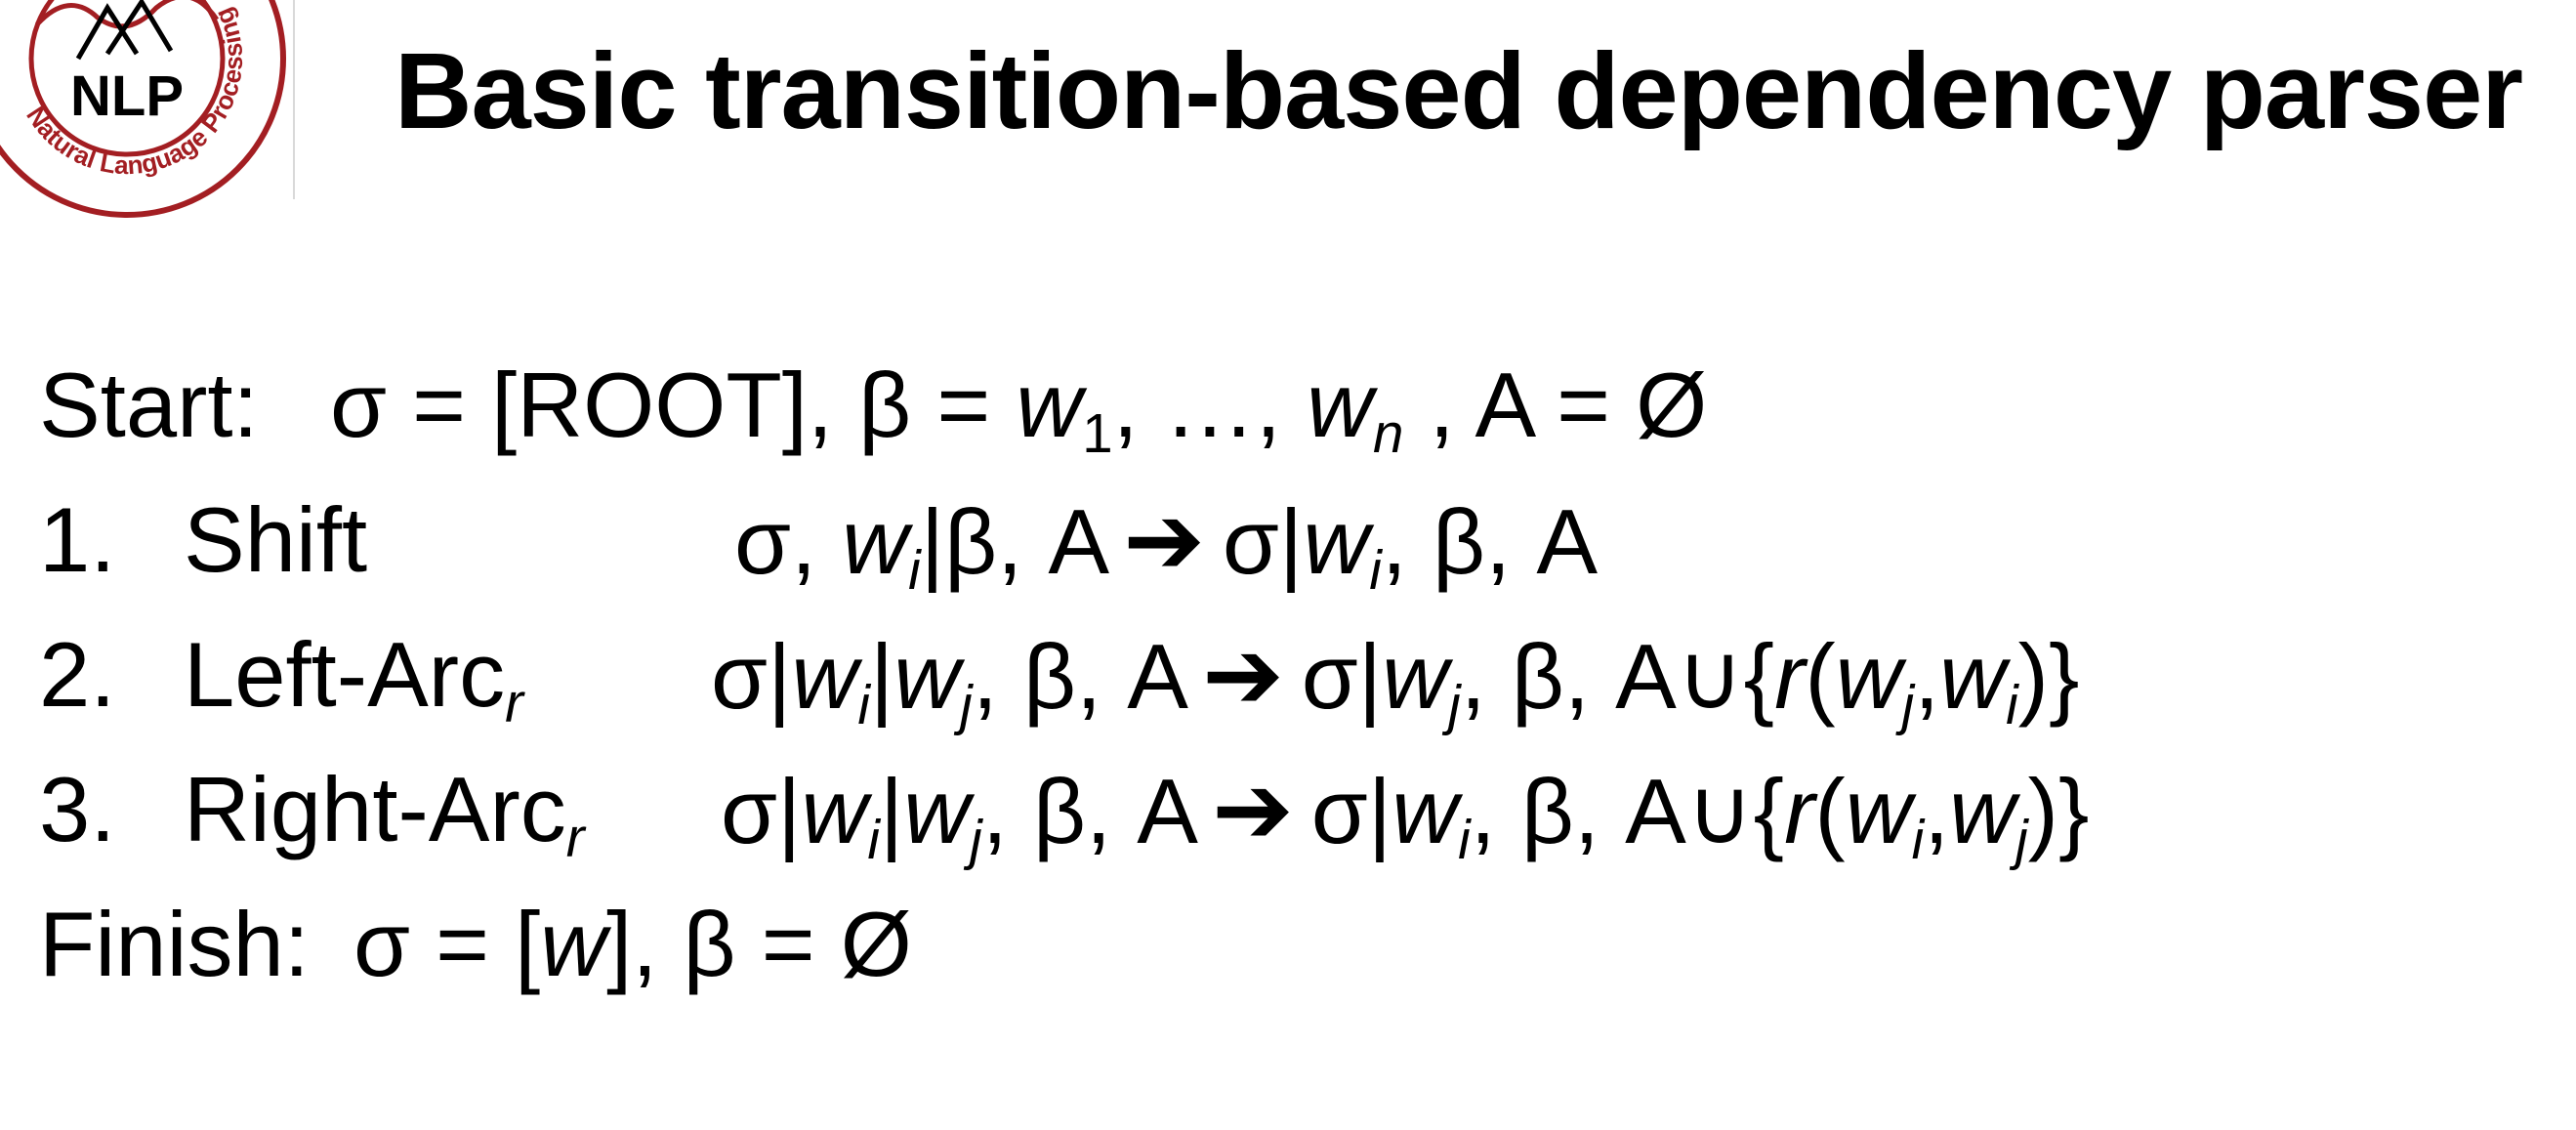 The height and width of the screenshot is (1130, 2576). What do you see at coordinates (149, 405) in the screenshot?
I see `start-label: Start:` at bounding box center [149, 405].